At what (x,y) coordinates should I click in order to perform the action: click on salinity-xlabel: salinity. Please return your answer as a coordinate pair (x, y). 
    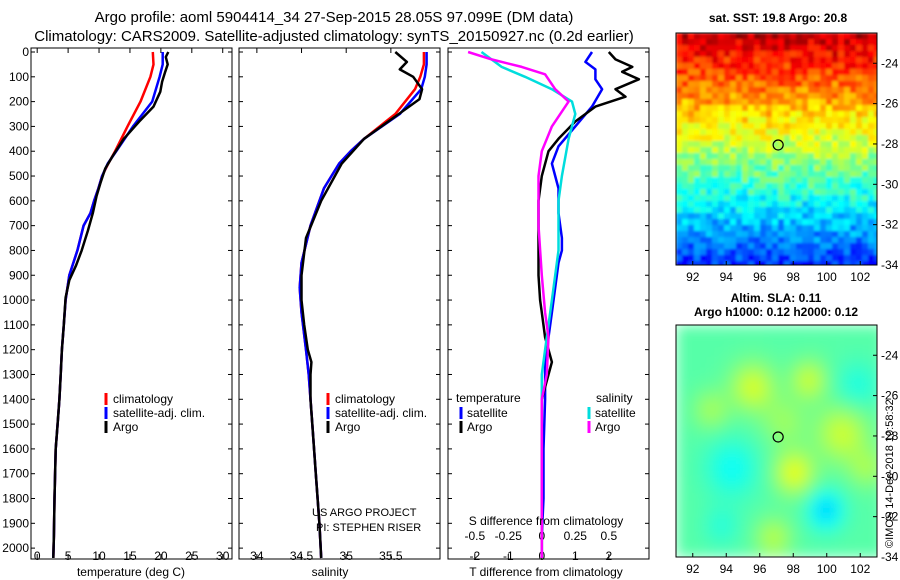
    Looking at the image, I should click on (330, 572).